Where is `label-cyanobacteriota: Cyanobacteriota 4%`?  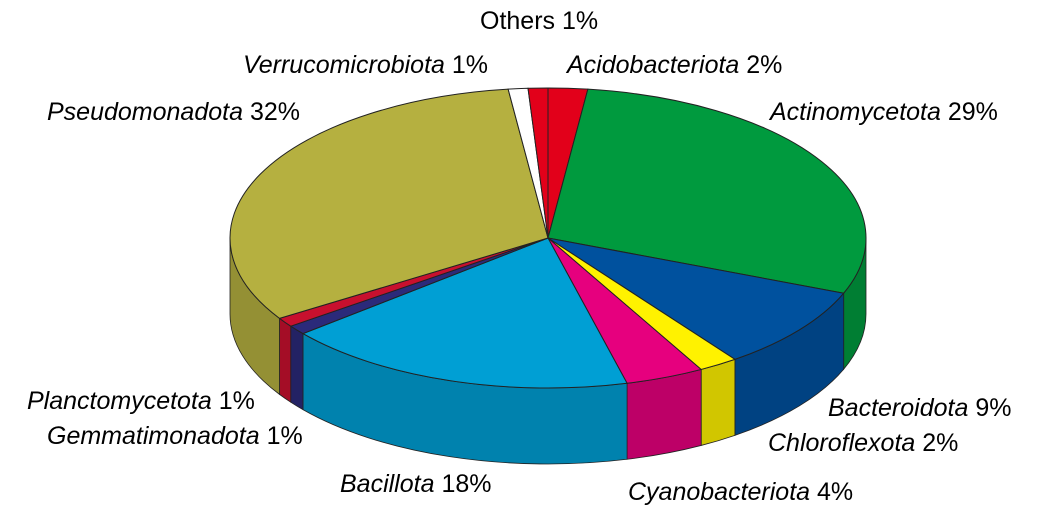 label-cyanobacteriota: Cyanobacteriota 4% is located at coordinates (741, 492).